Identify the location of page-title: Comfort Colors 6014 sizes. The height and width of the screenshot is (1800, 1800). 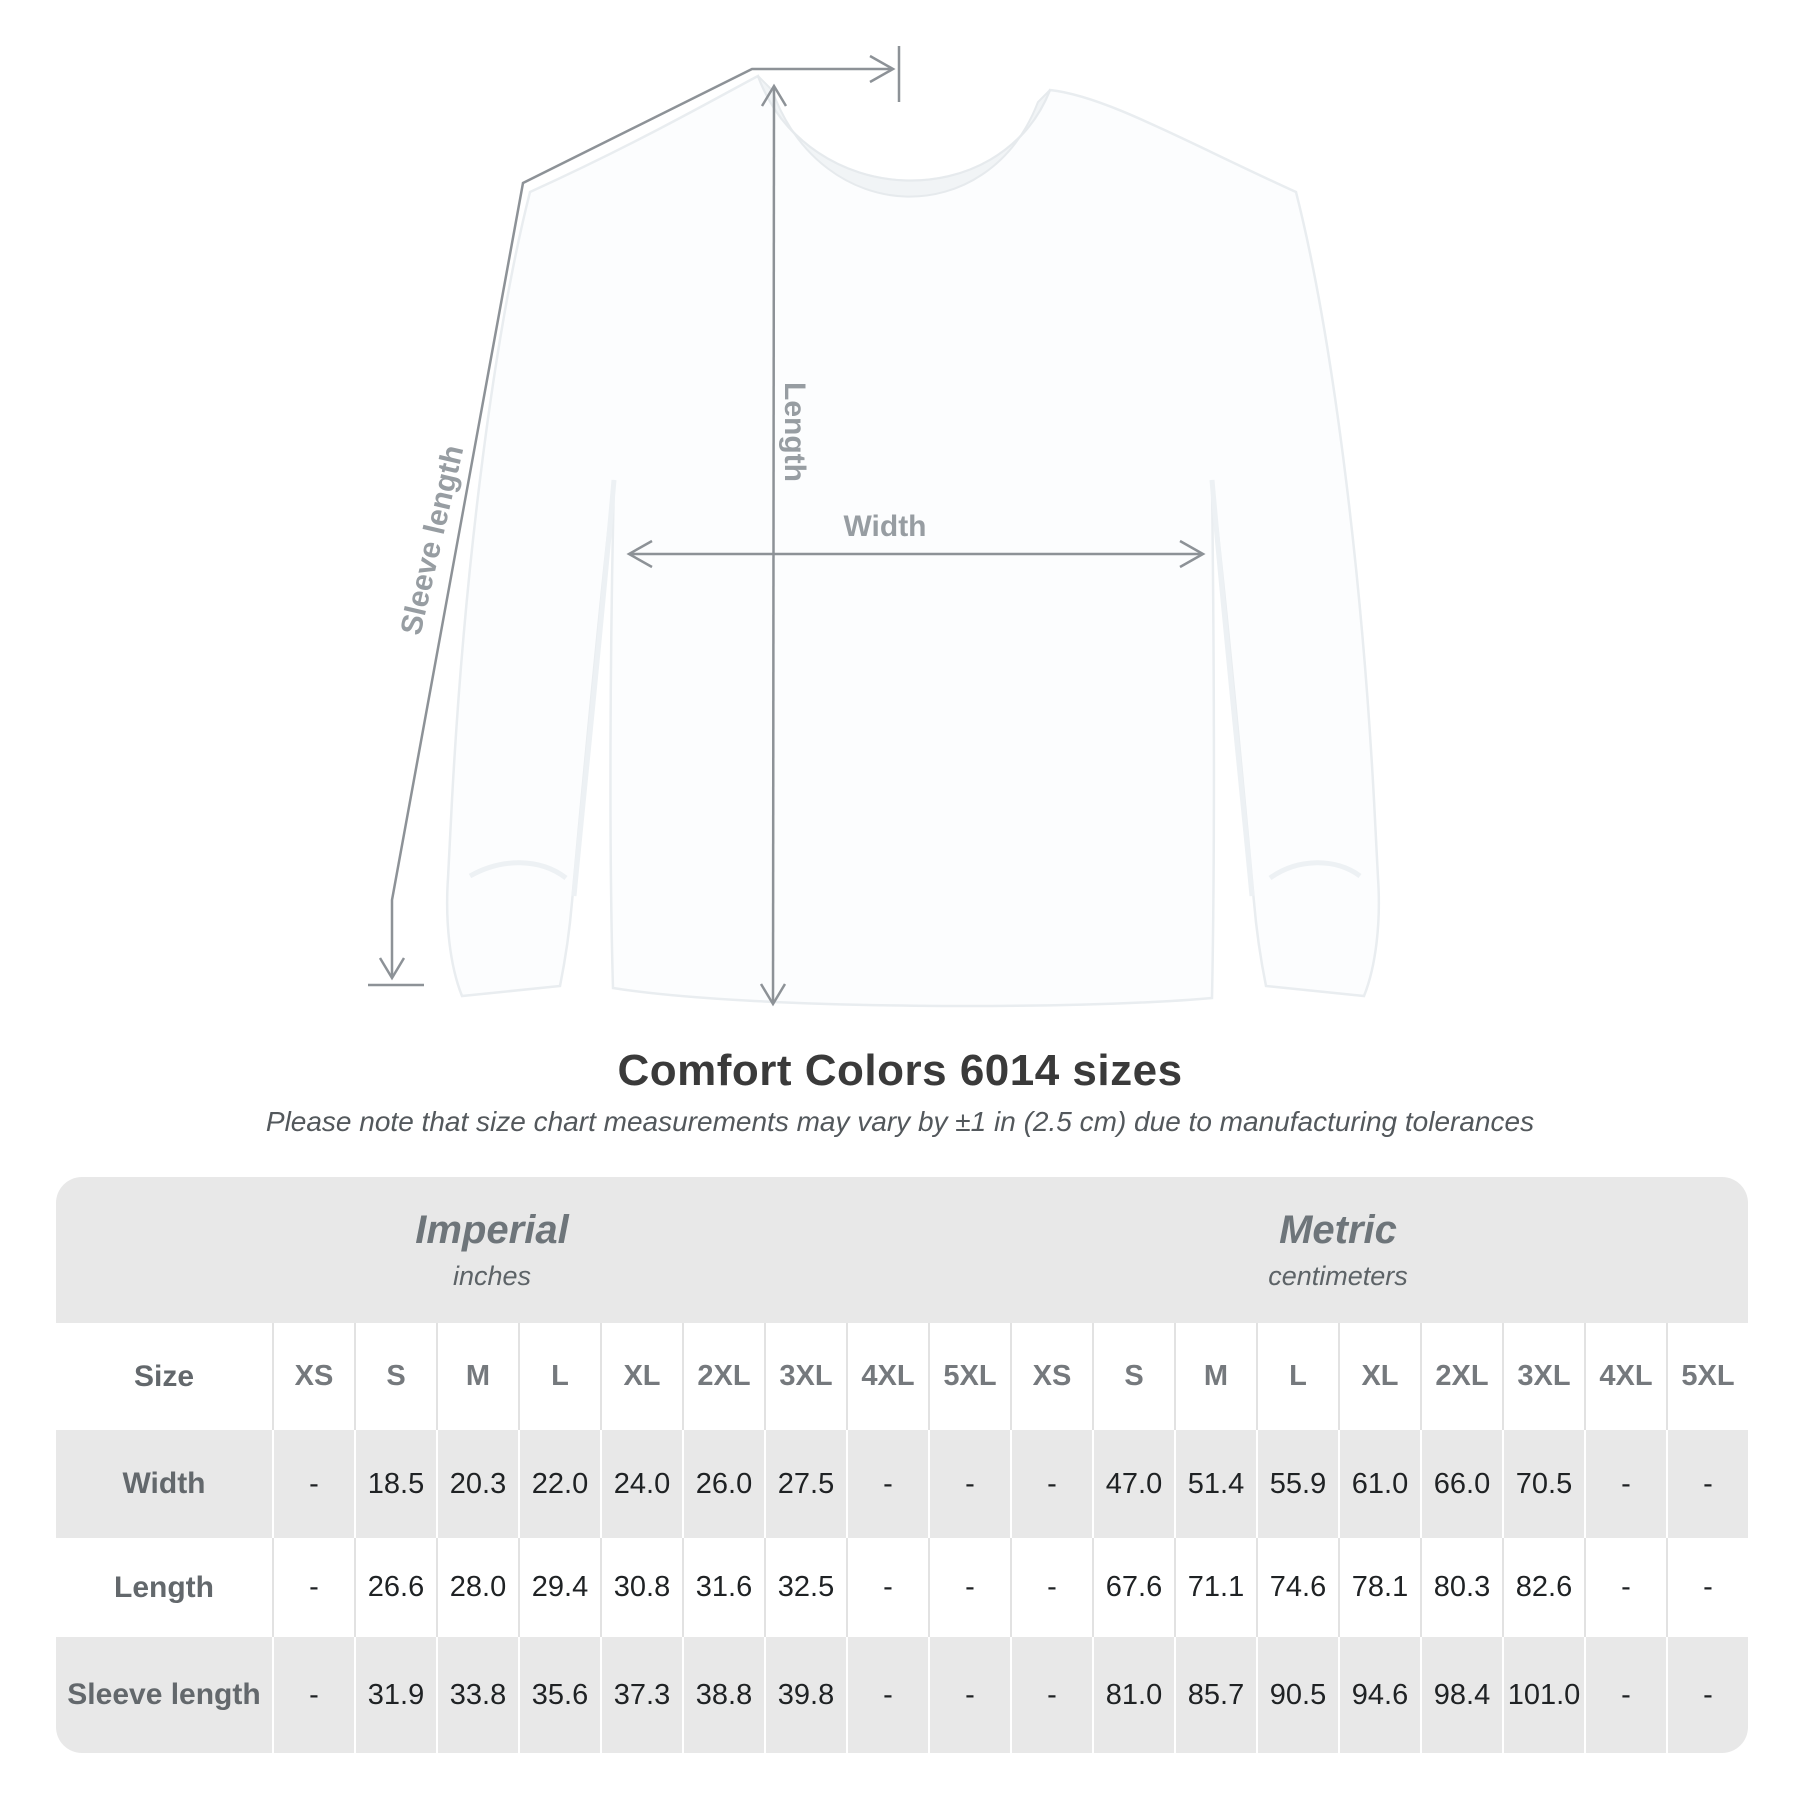
(900, 1070).